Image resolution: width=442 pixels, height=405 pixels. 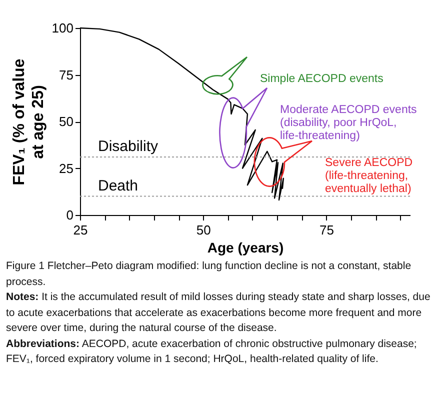 I want to click on ref-line-label: Death, so click(x=118, y=185).